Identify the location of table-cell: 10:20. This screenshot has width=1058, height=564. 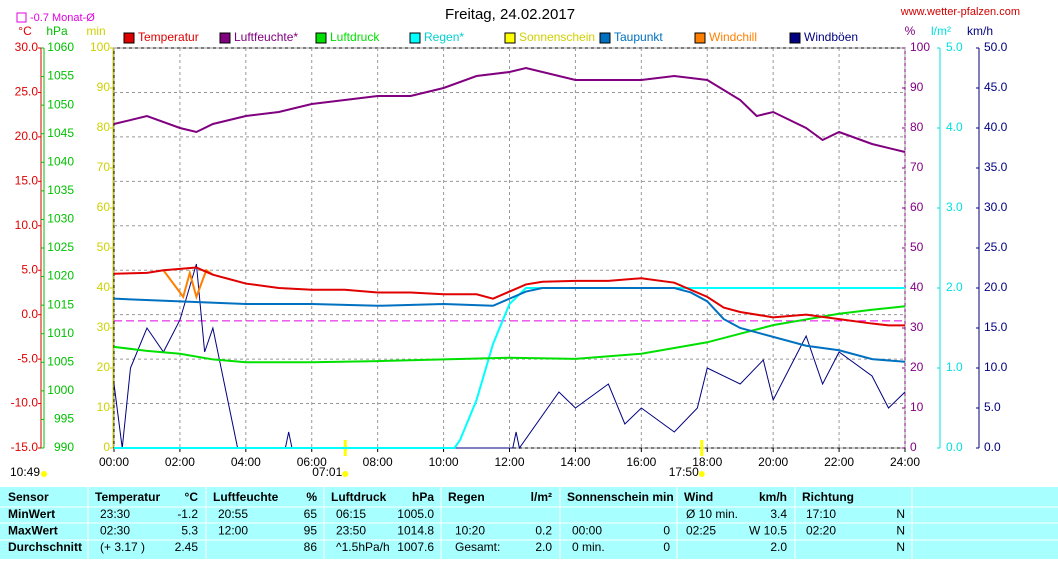
(470, 531).